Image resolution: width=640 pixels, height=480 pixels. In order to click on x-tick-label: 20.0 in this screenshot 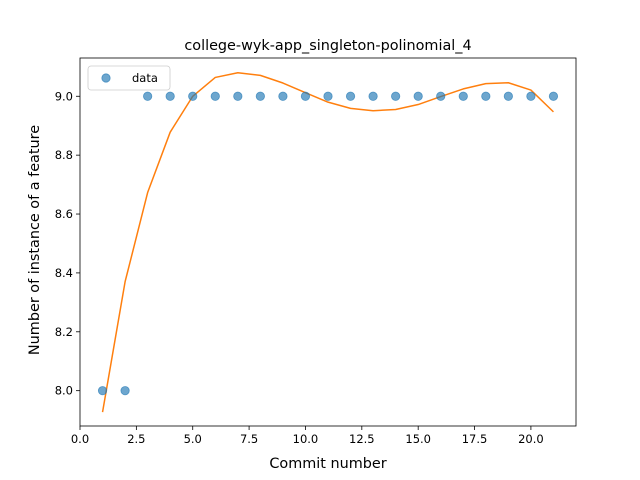, I will do `click(531, 439)`.